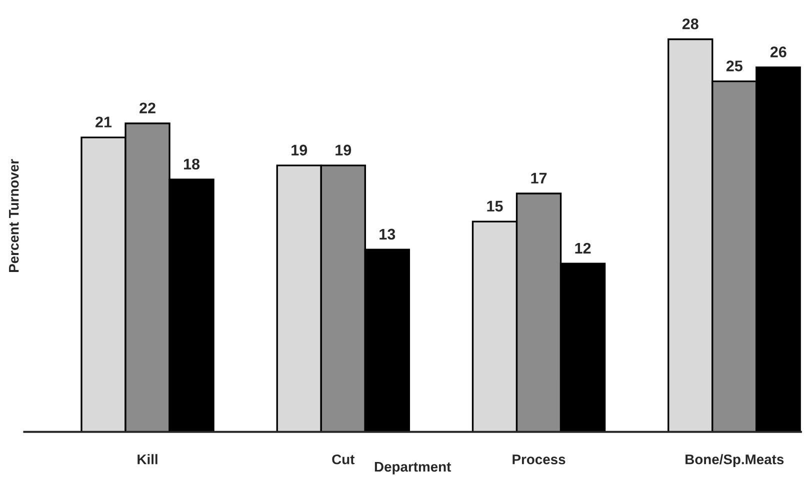  What do you see at coordinates (734, 66) in the screenshot?
I see `data-label: 25` at bounding box center [734, 66].